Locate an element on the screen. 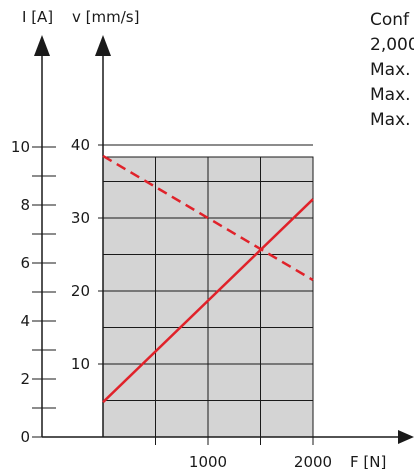  y-left-tick-label: 8 is located at coordinates (25, 205).